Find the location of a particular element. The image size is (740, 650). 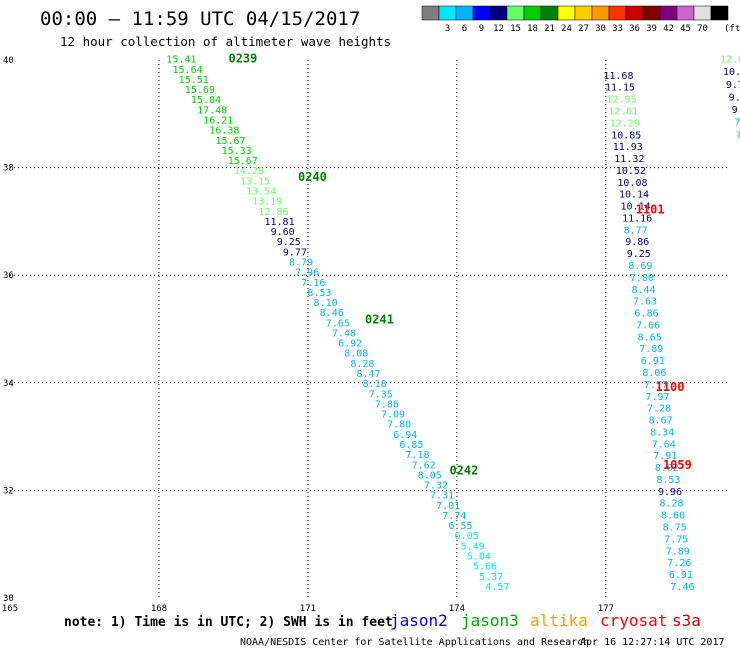

satellite-name-cryosat: cryosat is located at coordinates (633, 620).